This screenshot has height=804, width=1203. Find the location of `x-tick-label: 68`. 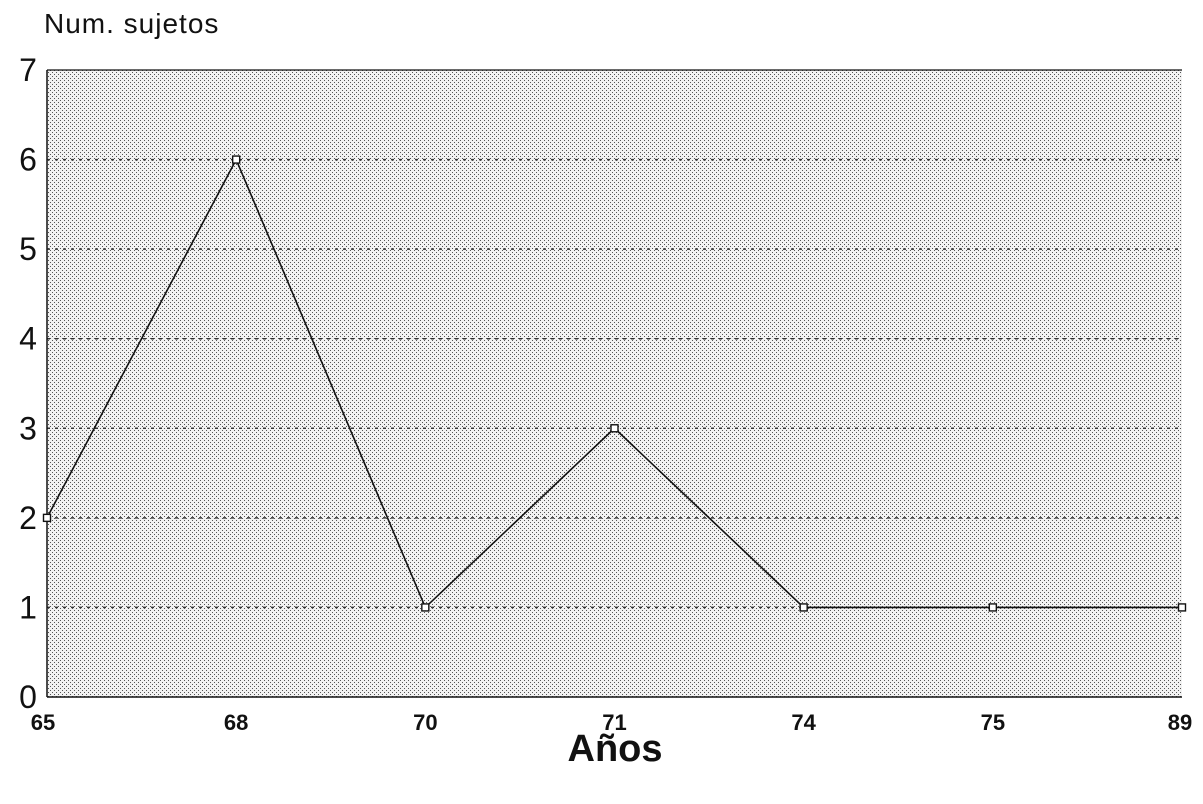

x-tick-label: 68 is located at coordinates (236, 722).